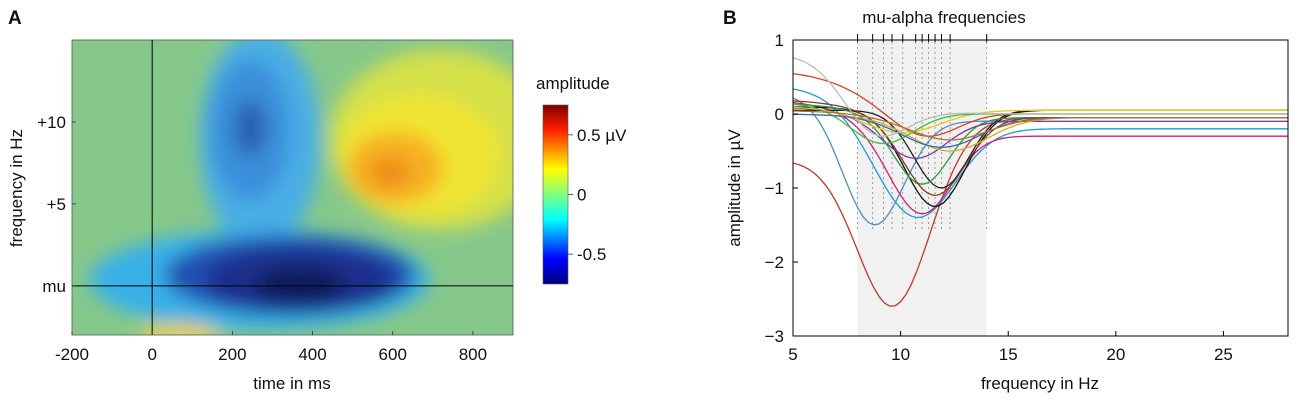  I want to click on heatmap-x-tick-label: 0, so click(151, 354).